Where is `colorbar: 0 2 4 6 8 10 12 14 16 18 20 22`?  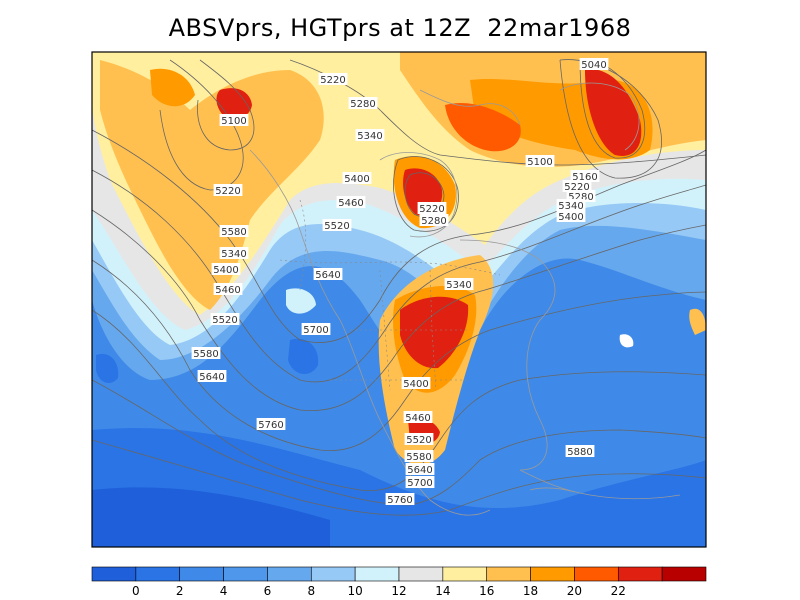
colorbar: 0 2 4 6 8 10 12 14 16 18 20 22 is located at coordinates (399, 582).